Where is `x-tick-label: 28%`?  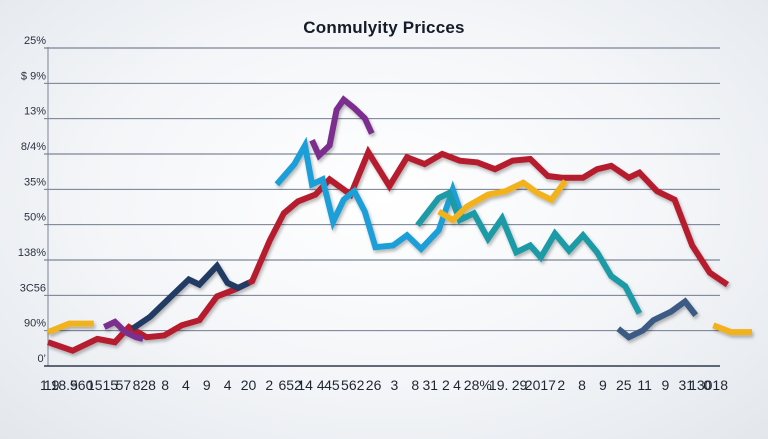 x-tick-label: 28% is located at coordinates (478, 385).